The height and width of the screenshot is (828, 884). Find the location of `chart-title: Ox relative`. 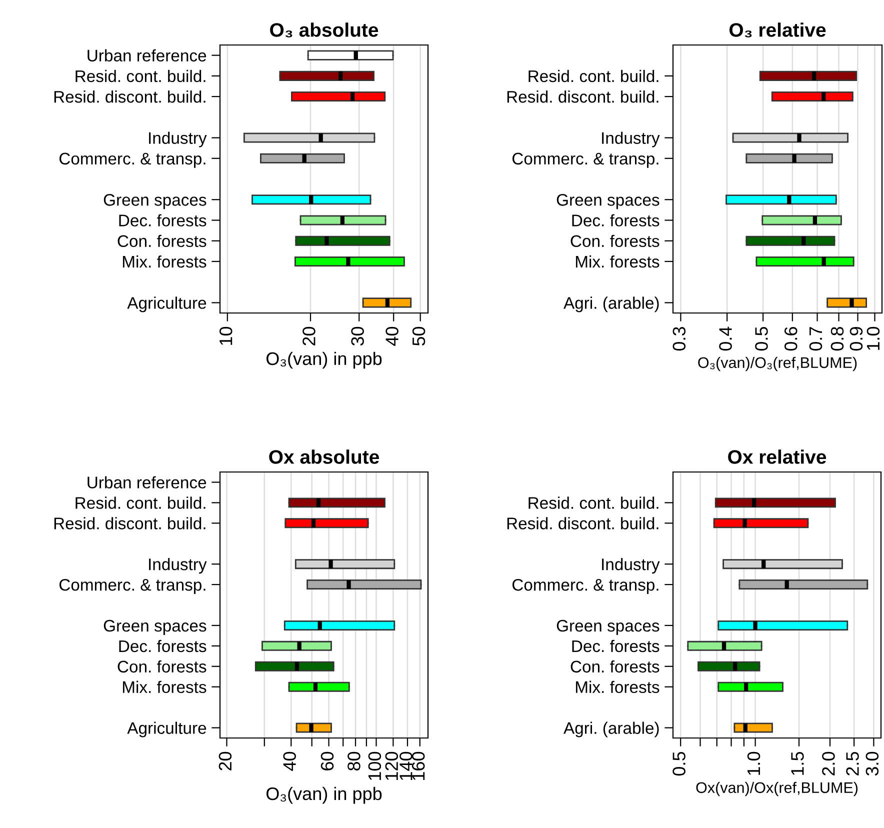

chart-title: Ox relative is located at coordinates (777, 457).